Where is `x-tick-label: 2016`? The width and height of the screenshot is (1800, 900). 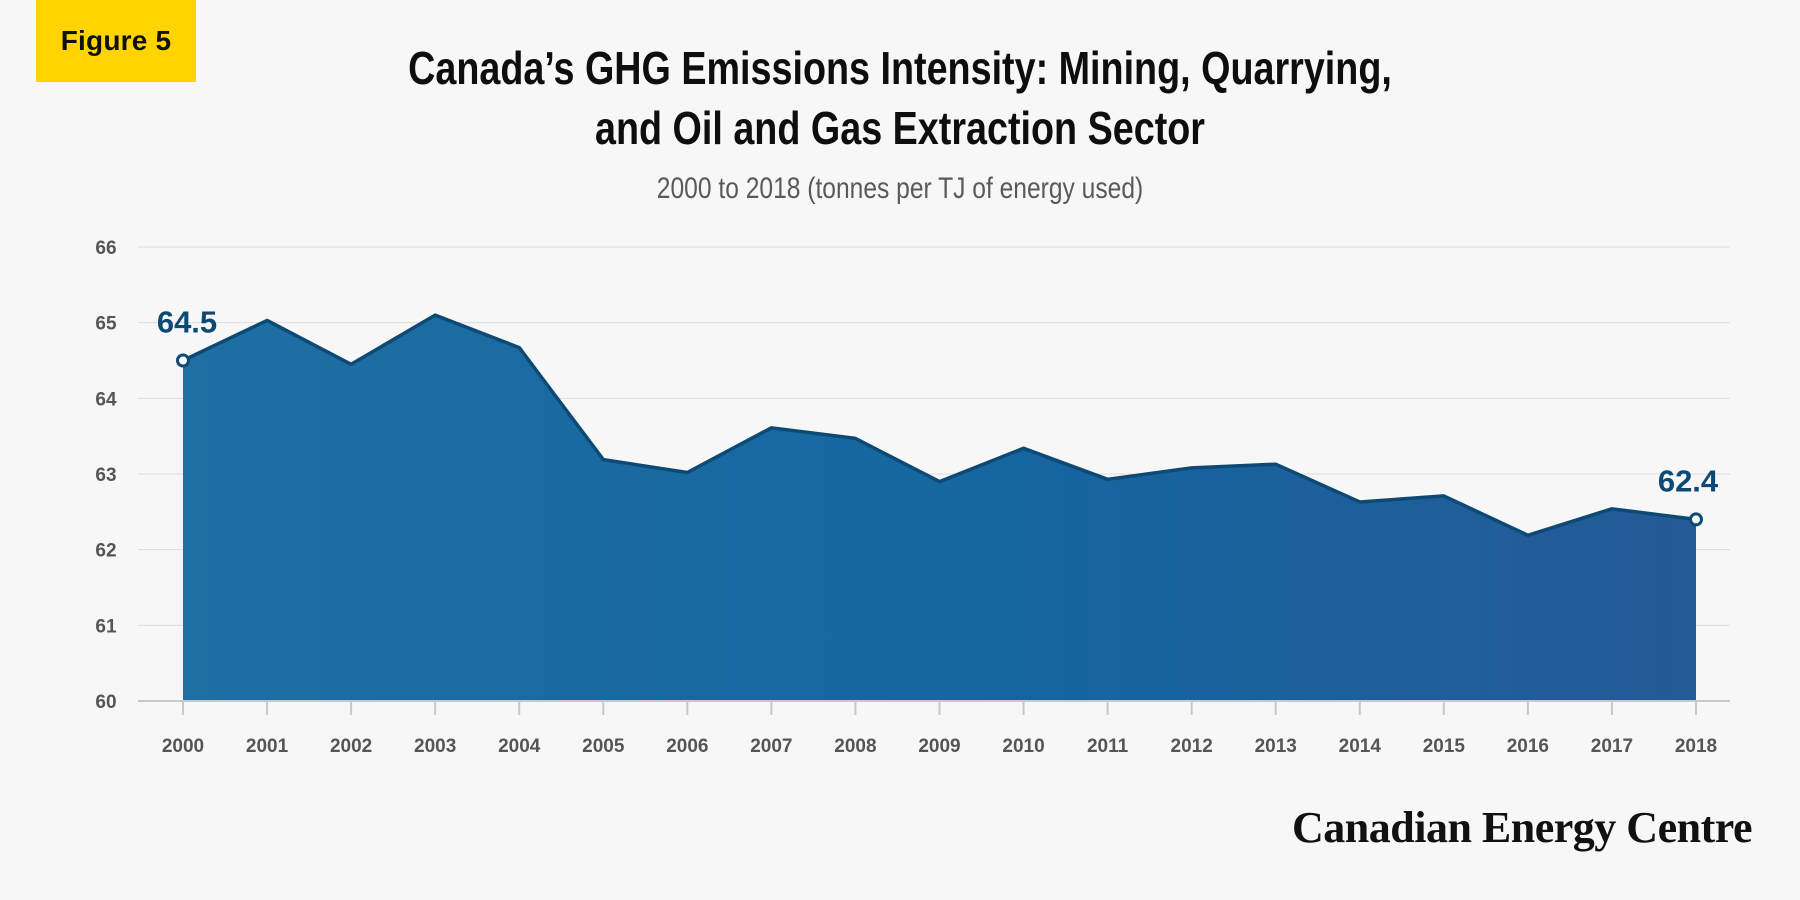
x-tick-label: 2016 is located at coordinates (1528, 746).